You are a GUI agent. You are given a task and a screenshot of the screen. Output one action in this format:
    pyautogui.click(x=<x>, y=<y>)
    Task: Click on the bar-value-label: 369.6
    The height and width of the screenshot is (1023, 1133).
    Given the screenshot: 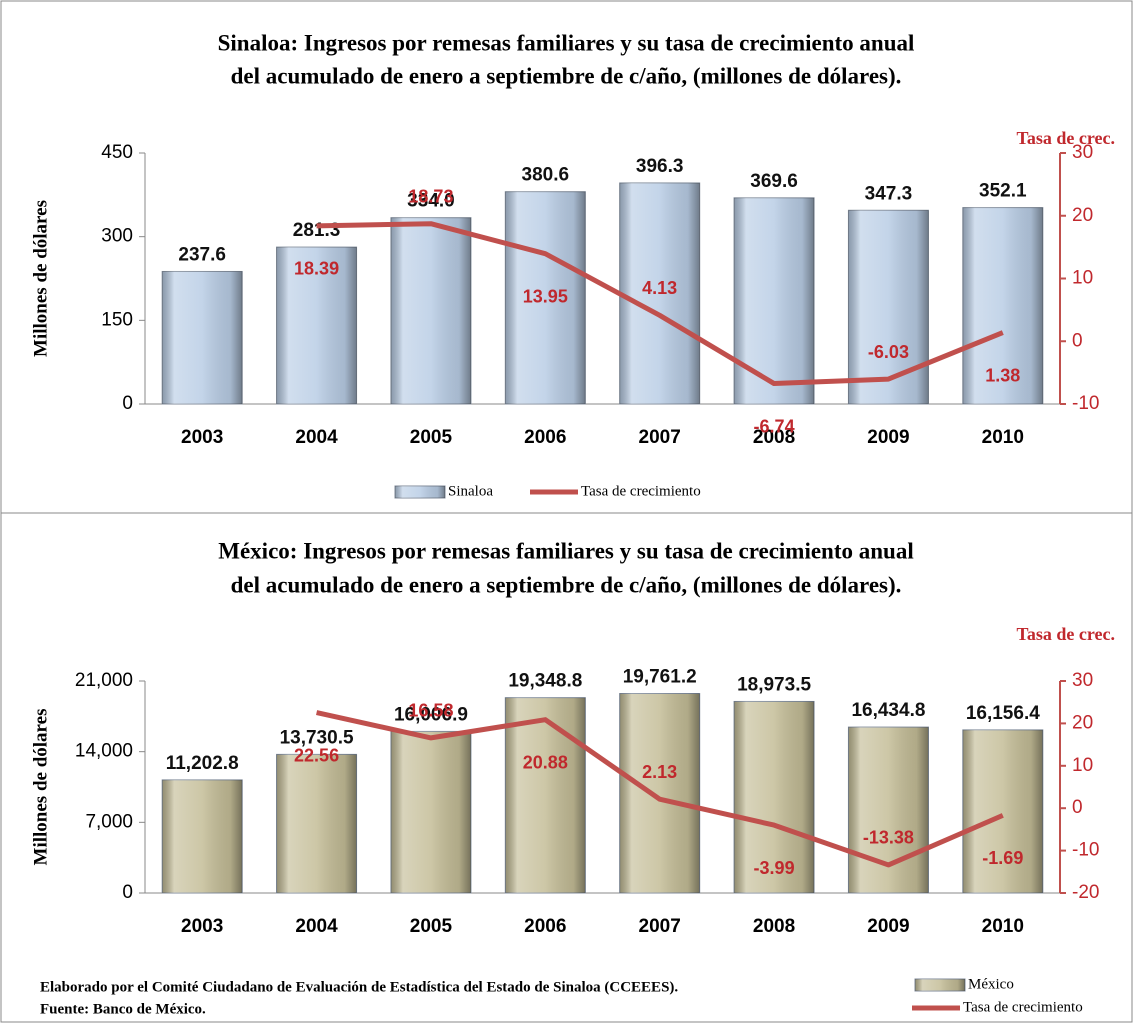 What is the action you would take?
    pyautogui.click(x=774, y=181)
    